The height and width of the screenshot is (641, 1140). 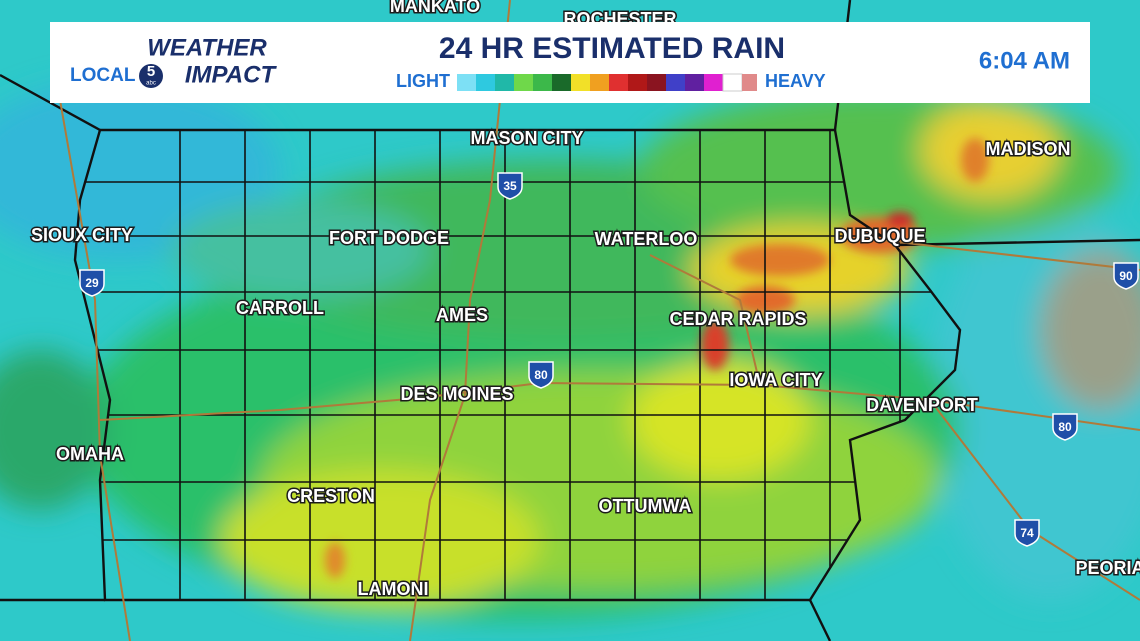 I want to click on city-label: AMES, so click(x=462, y=315).